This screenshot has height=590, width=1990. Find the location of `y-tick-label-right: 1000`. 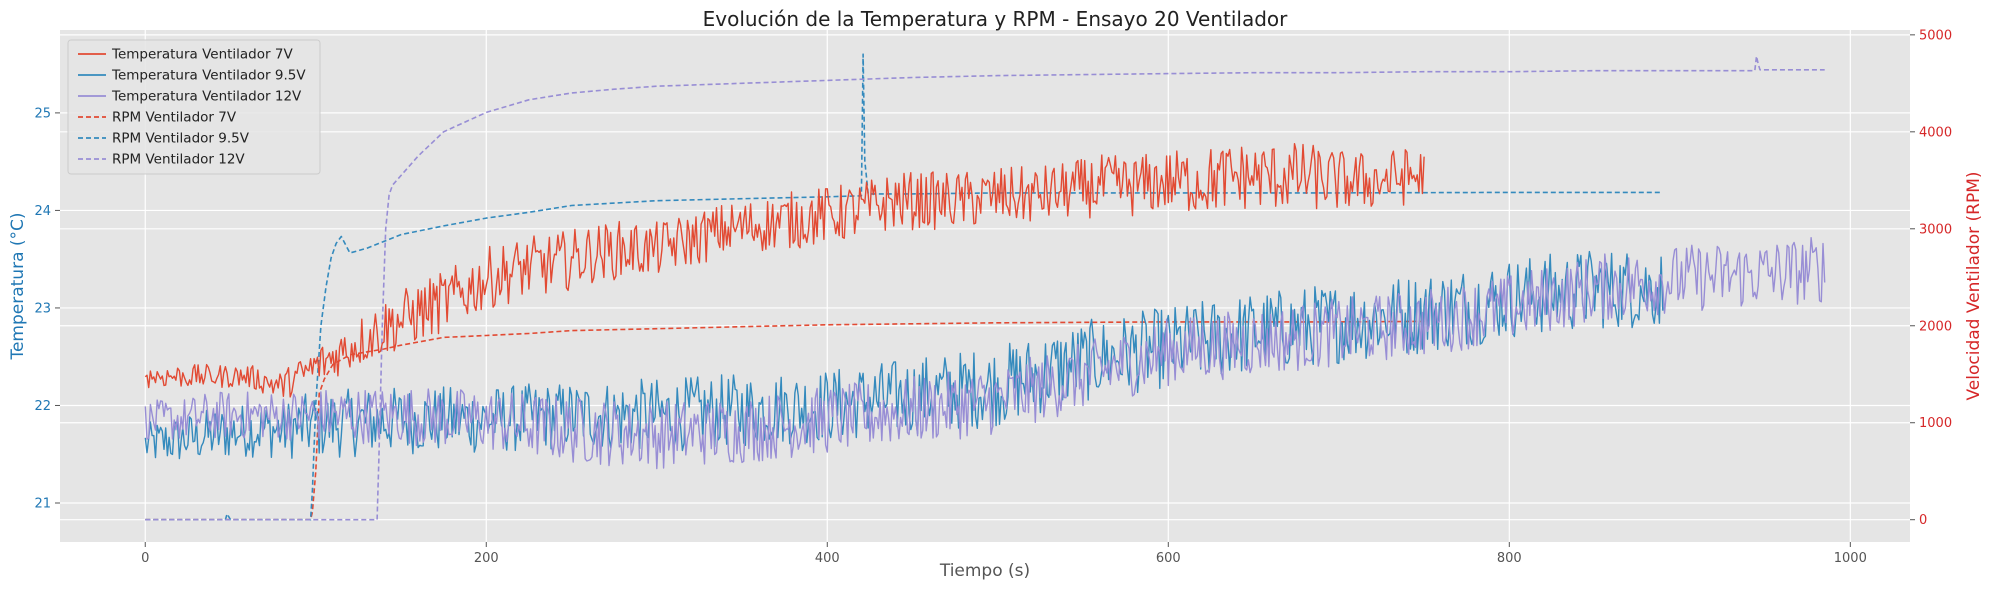

y-tick-label-right: 1000 is located at coordinates (1935, 423).